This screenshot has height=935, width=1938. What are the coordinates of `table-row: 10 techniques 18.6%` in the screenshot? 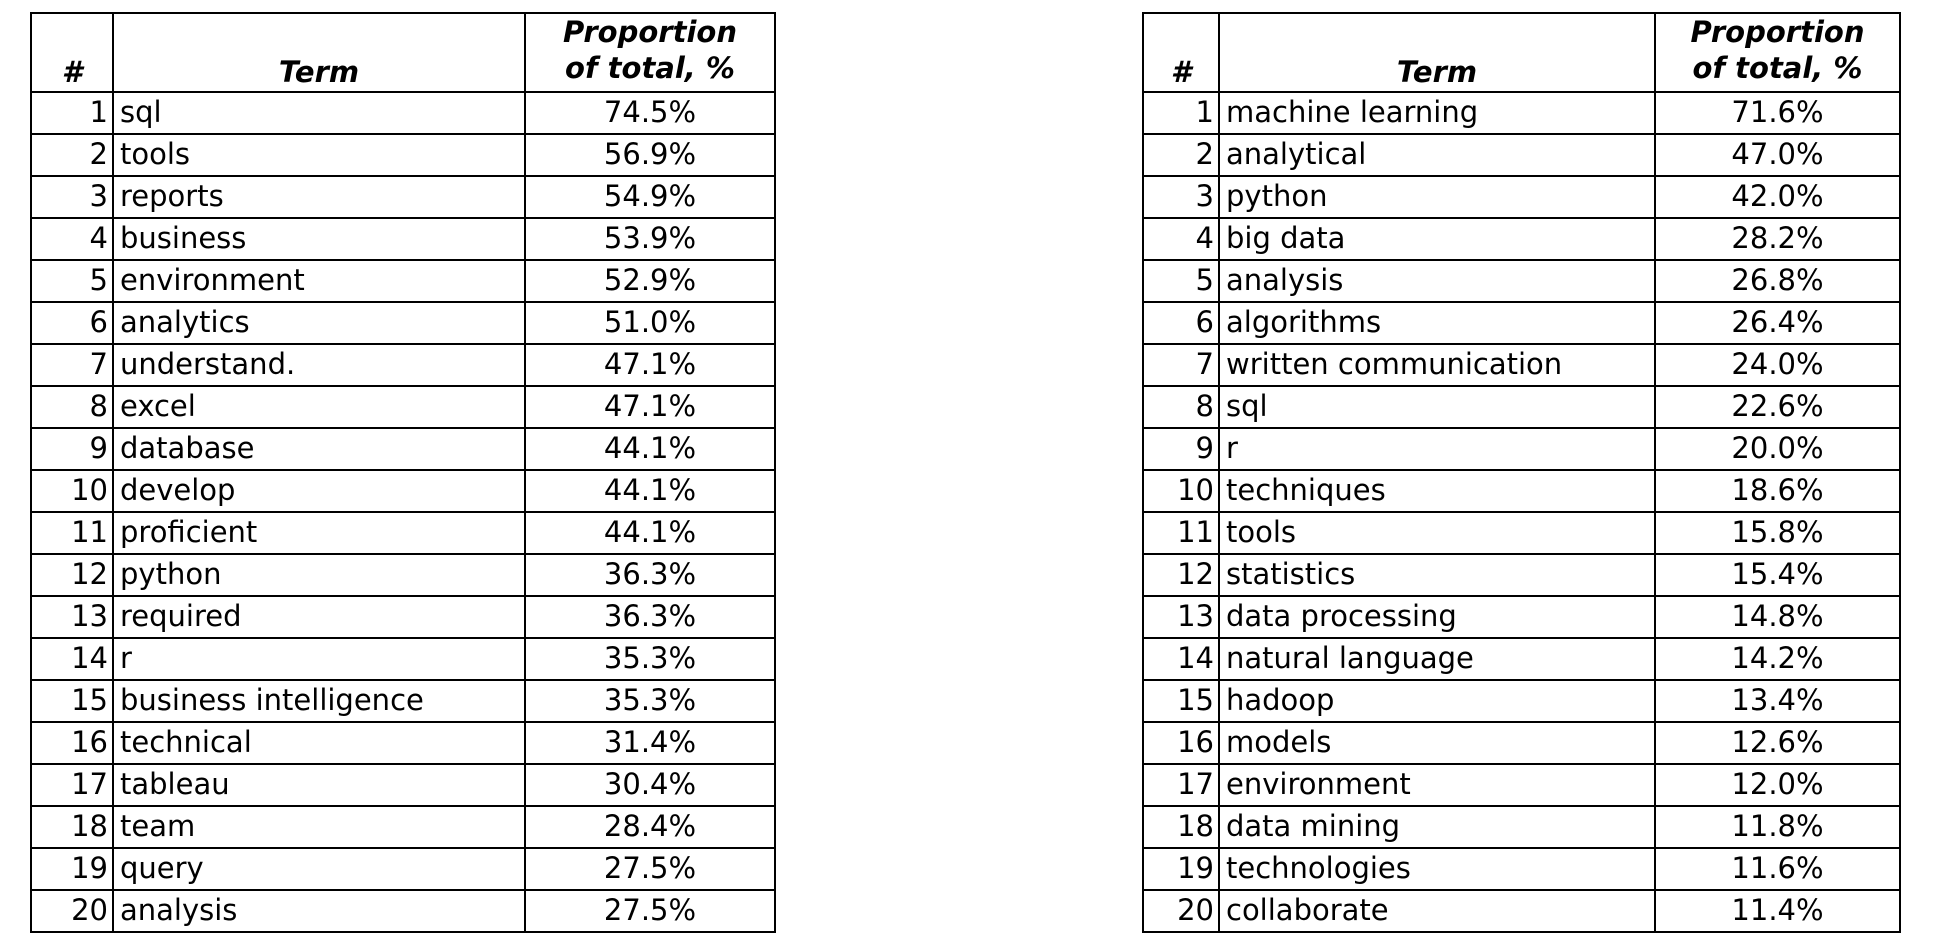 It's located at (1521, 490).